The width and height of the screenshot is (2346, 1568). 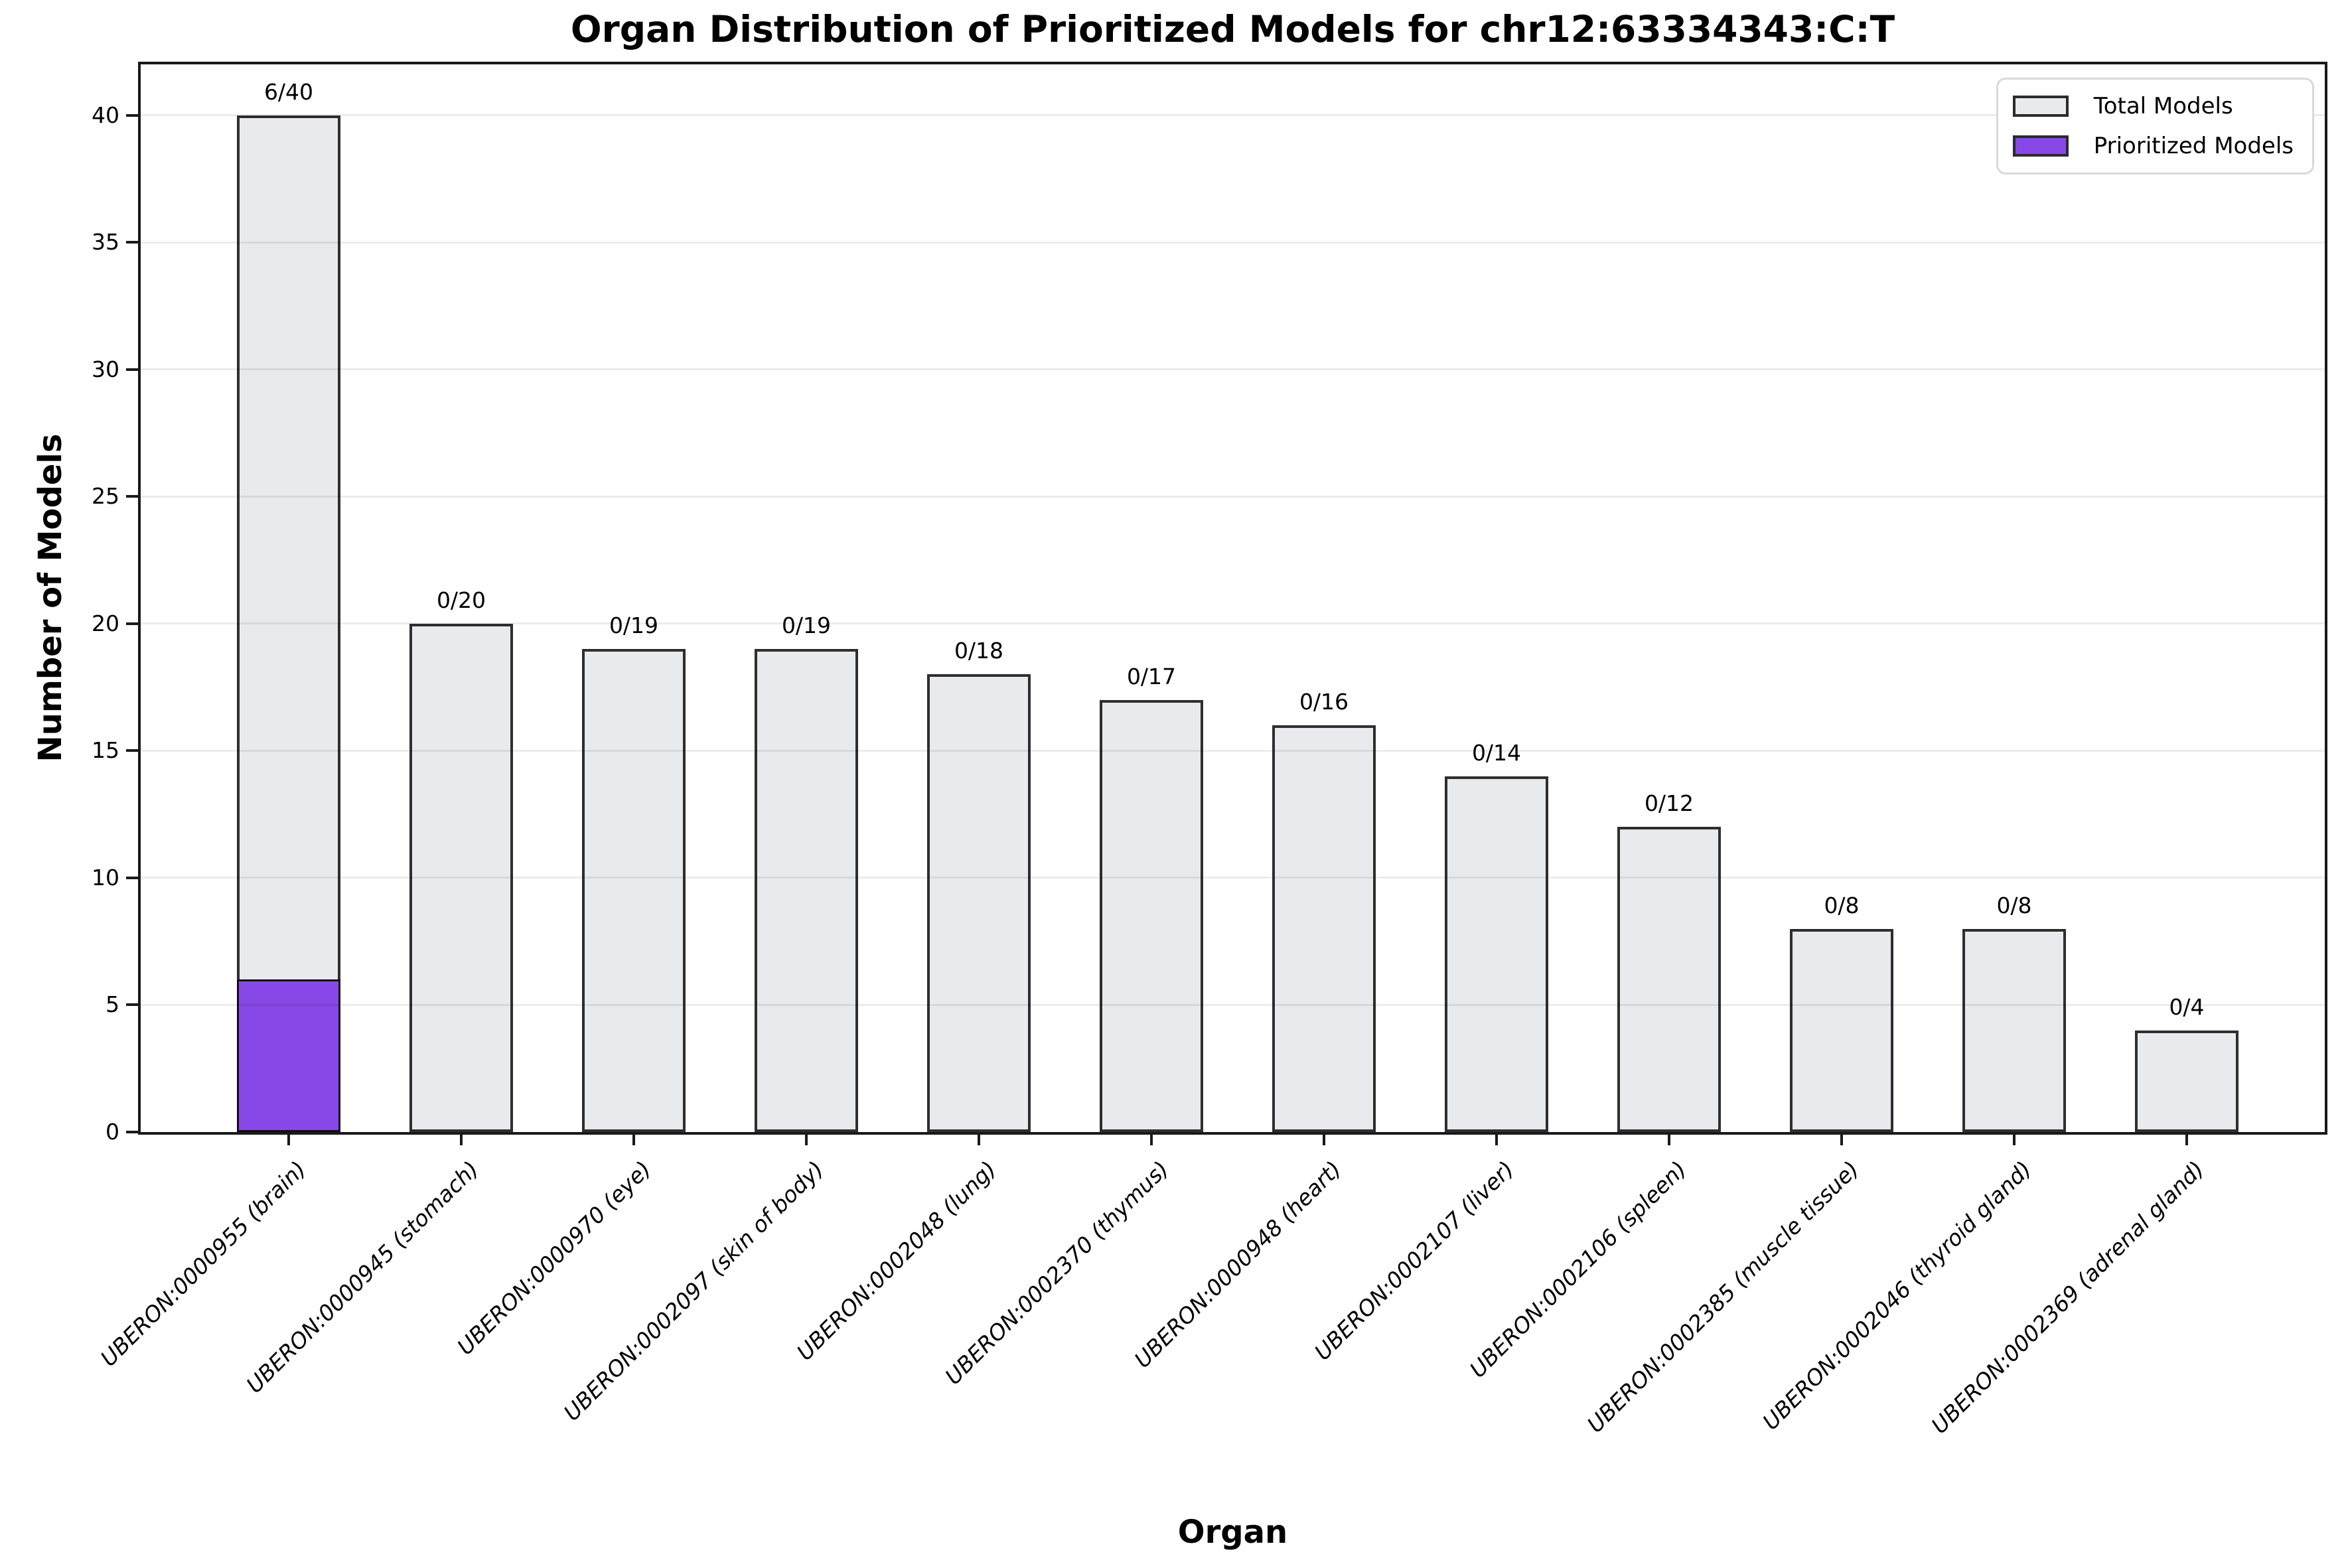 I want to click on bar-value-label: 6/40, so click(x=288, y=91).